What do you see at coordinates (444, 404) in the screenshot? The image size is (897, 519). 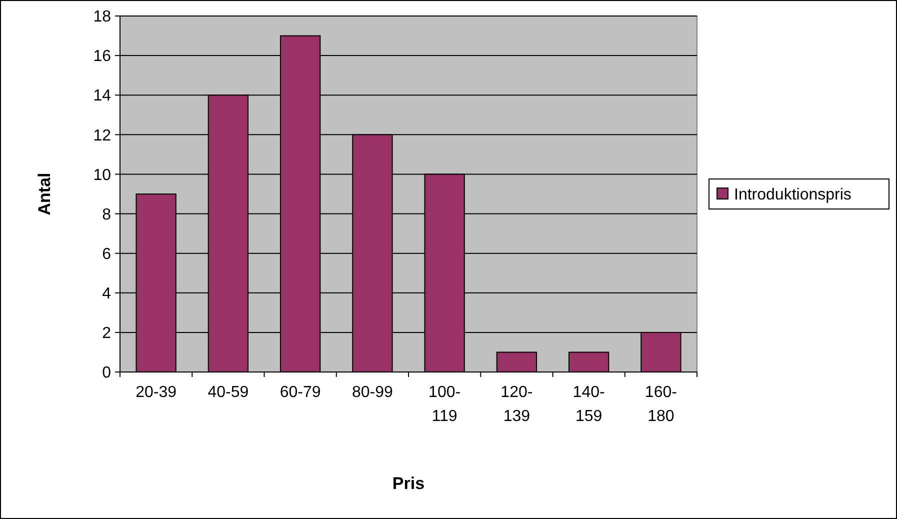 I see `x-tick-label: 100-119` at bounding box center [444, 404].